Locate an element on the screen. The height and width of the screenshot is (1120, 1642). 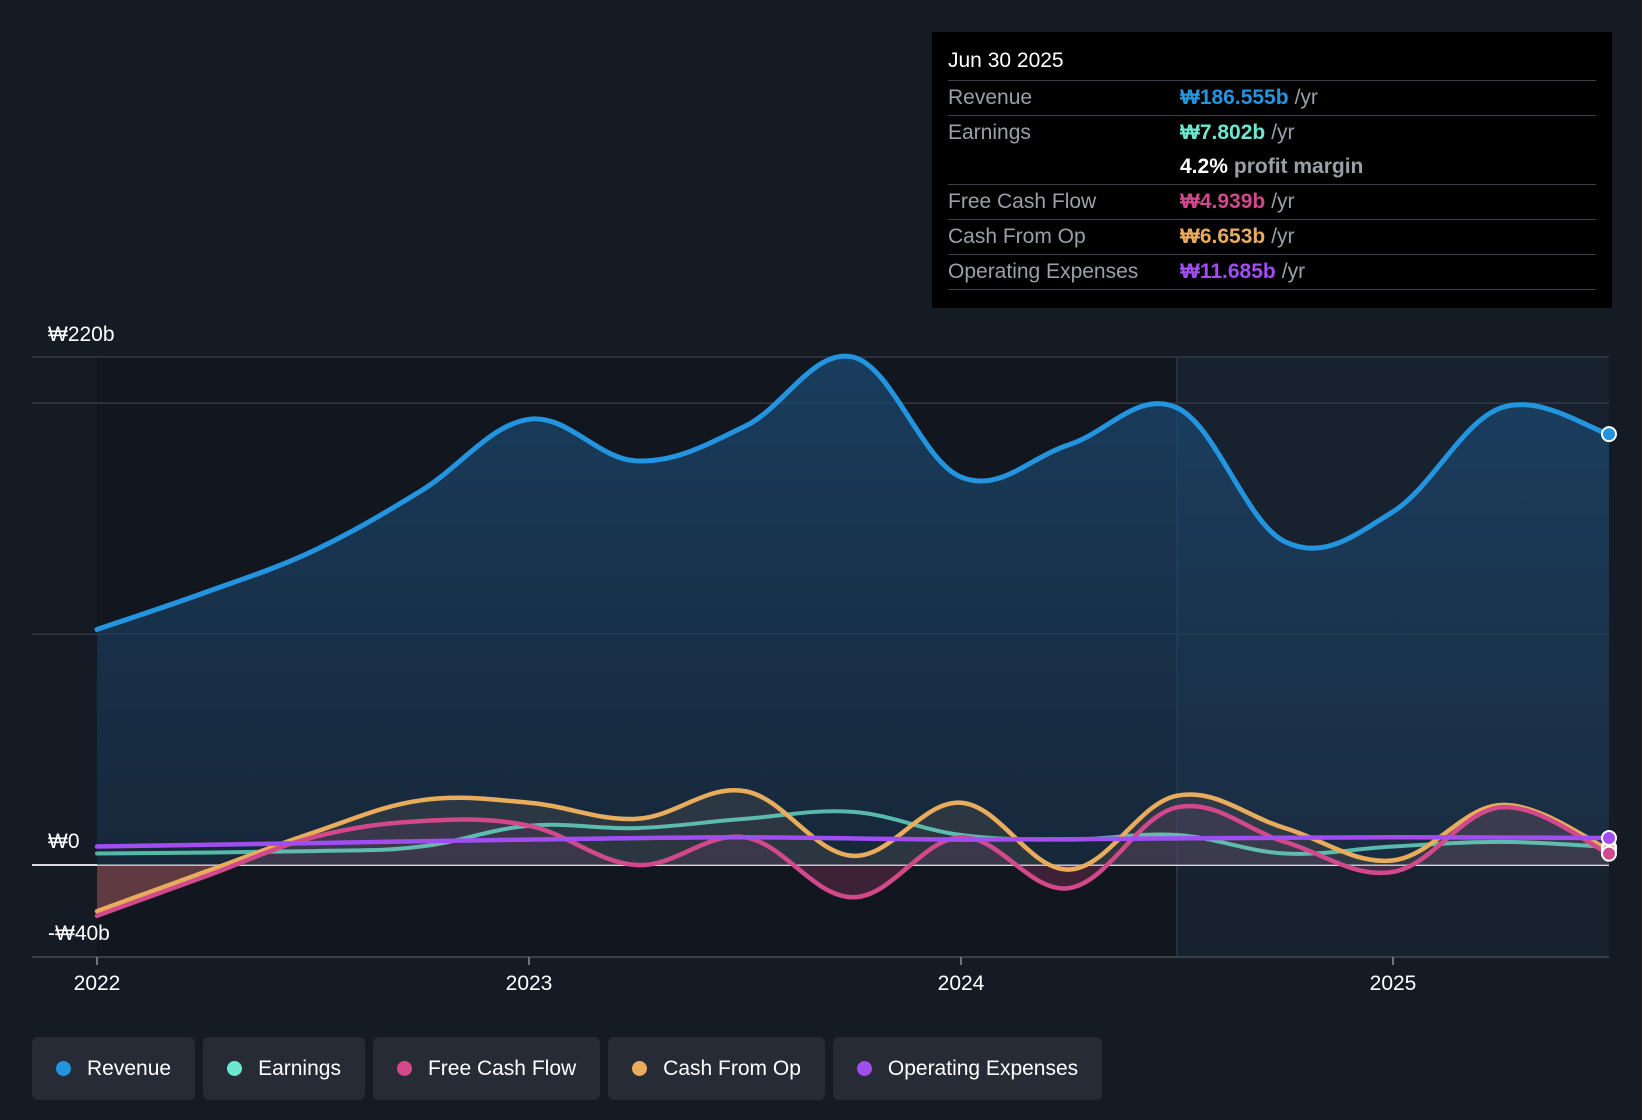
tooltip-row-cfo: Cash From Op ₩6.653b /yr is located at coordinates (1272, 237).